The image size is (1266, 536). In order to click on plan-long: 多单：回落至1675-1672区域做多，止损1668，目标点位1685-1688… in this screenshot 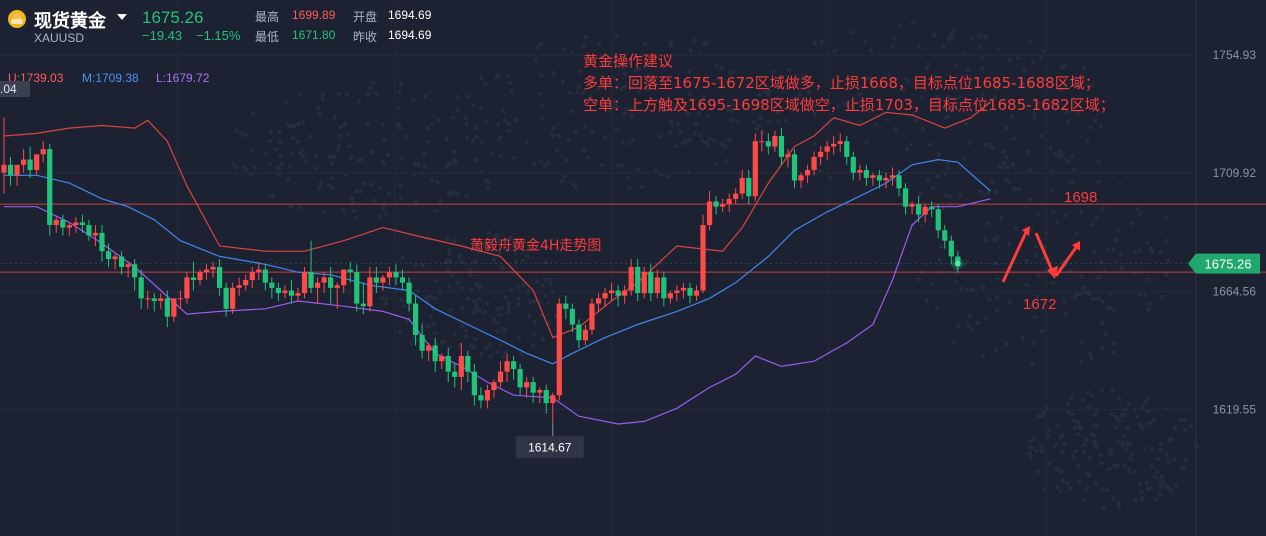, I will do `click(841, 83)`.